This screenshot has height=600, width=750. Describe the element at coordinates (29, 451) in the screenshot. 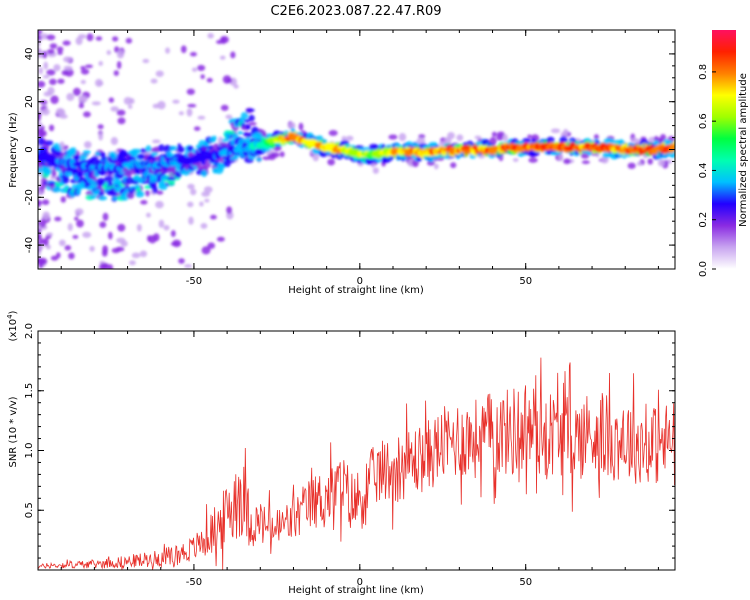

I see `snr-y-tick-label: 1.0` at that location.